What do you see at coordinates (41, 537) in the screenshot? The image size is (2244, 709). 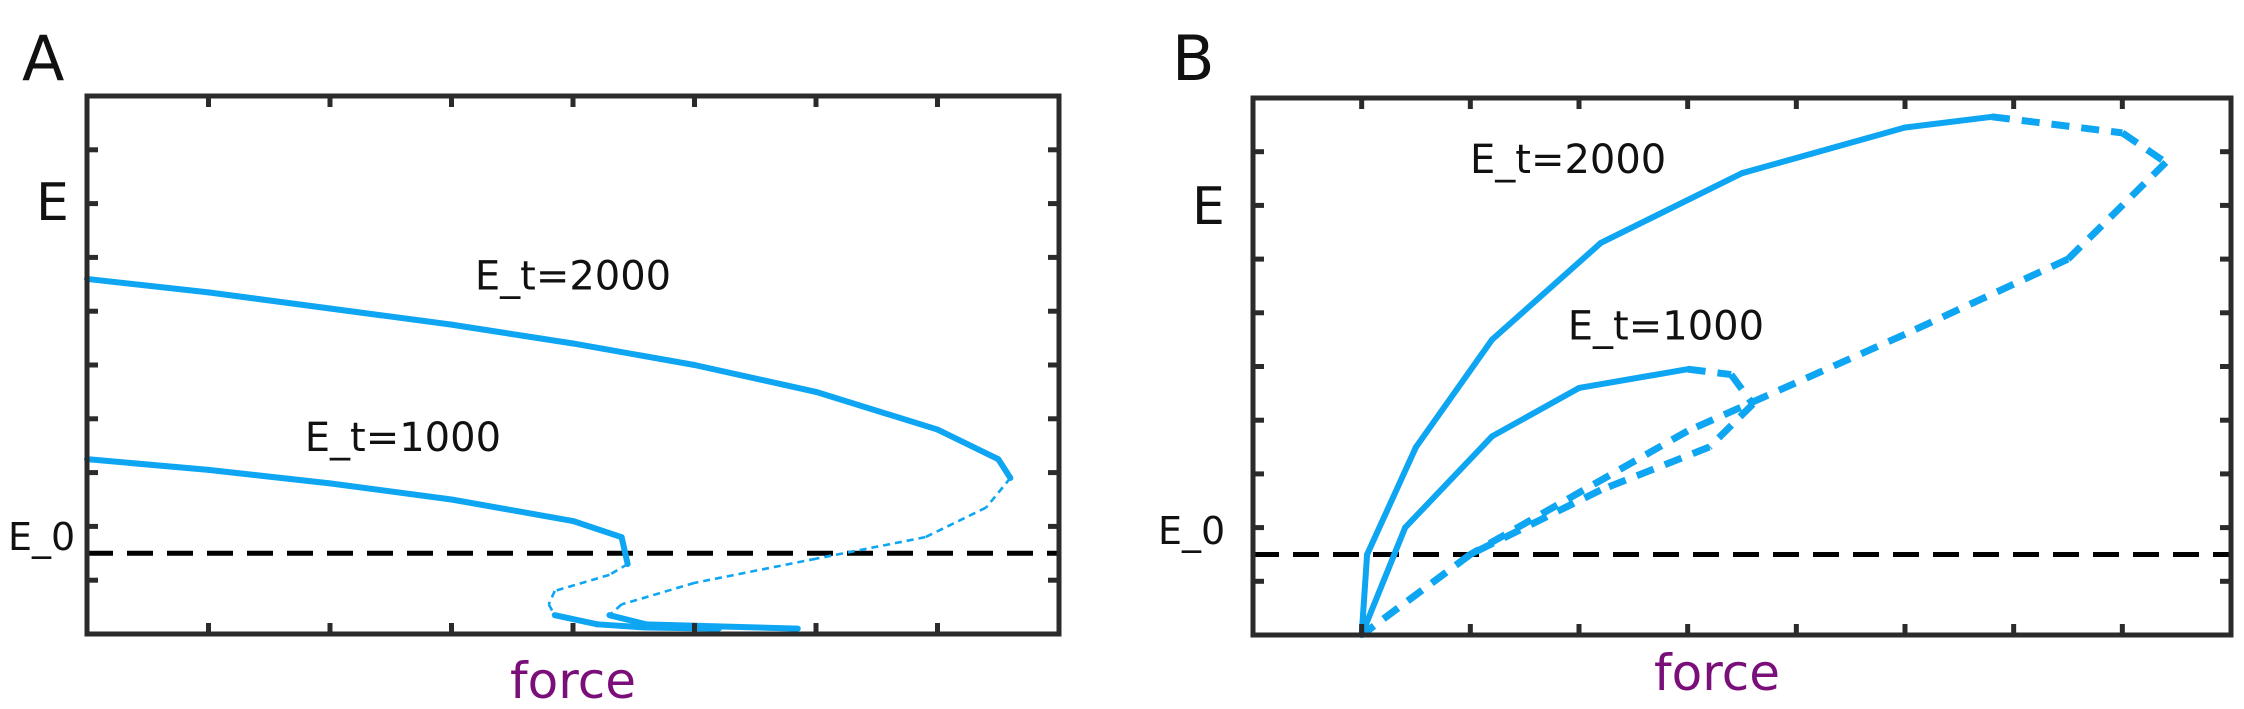 I see `panel-a-e0-label: E_0` at bounding box center [41, 537].